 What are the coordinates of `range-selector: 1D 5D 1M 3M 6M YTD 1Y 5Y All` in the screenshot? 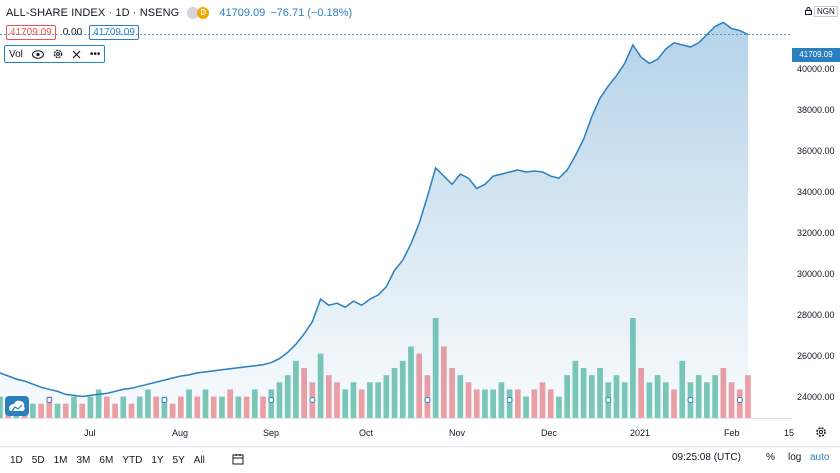 It's located at (112, 460).